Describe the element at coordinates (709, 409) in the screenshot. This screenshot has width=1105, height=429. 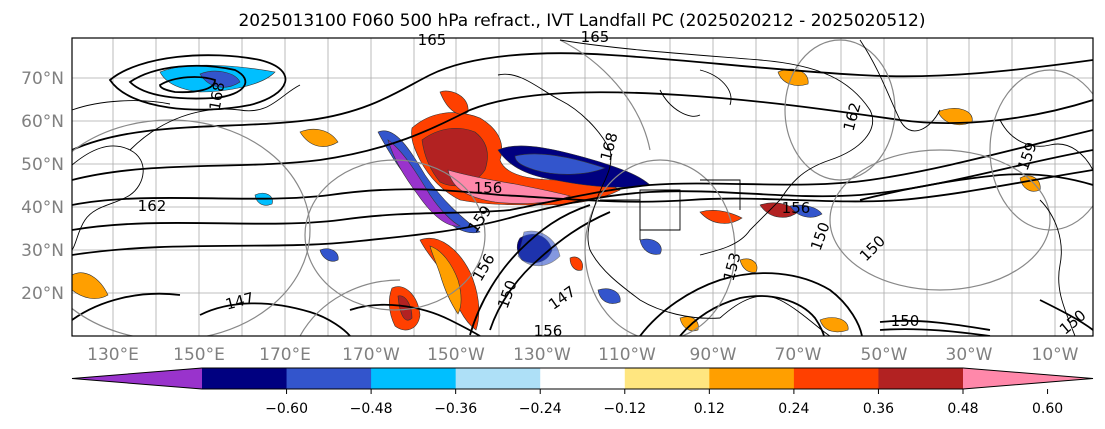
I see `colorbar-tick-label: 0.12` at that location.